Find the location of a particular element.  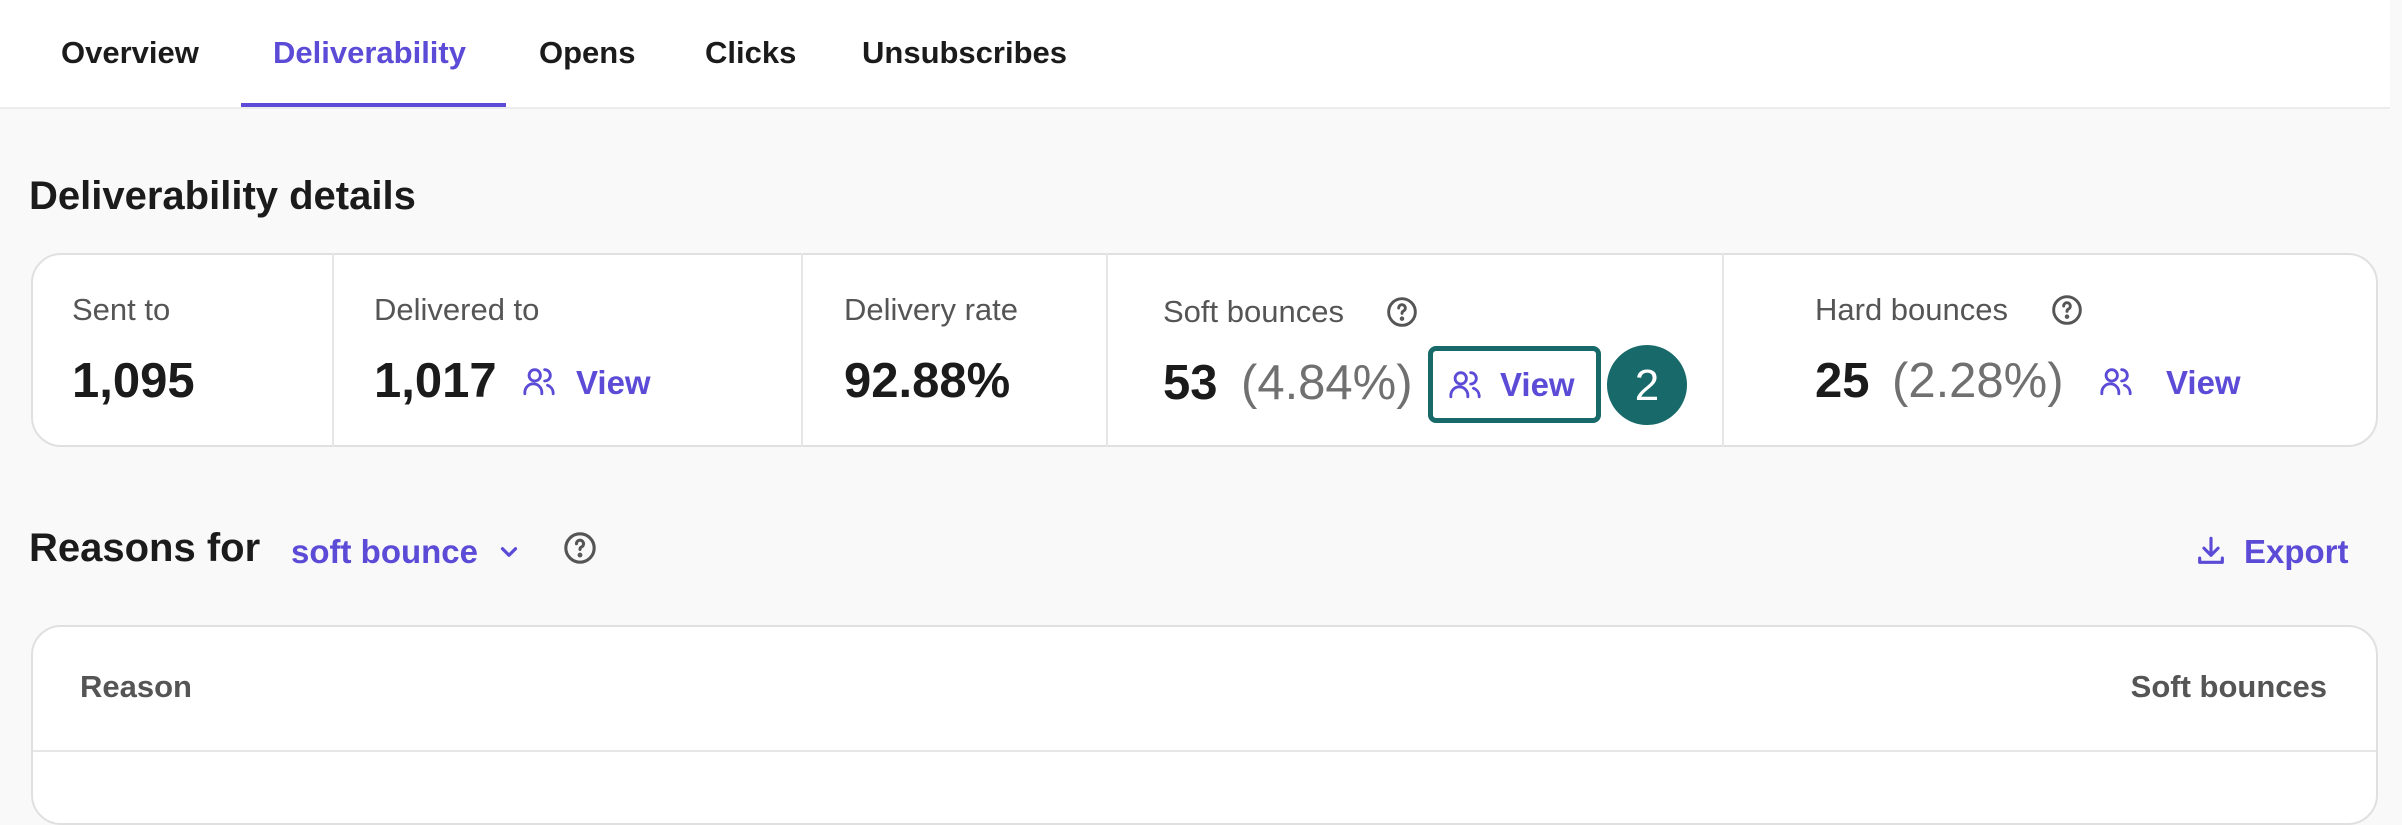

stat-value: 25 is located at coordinates (1842, 381).